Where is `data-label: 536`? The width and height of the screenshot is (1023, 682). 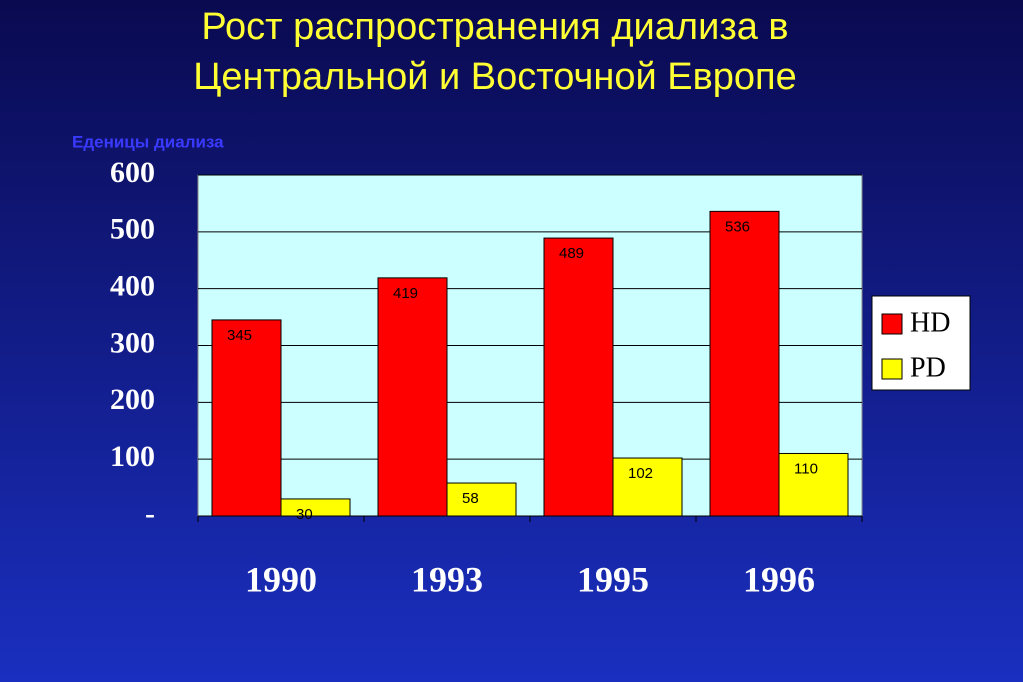 data-label: 536 is located at coordinates (737, 226).